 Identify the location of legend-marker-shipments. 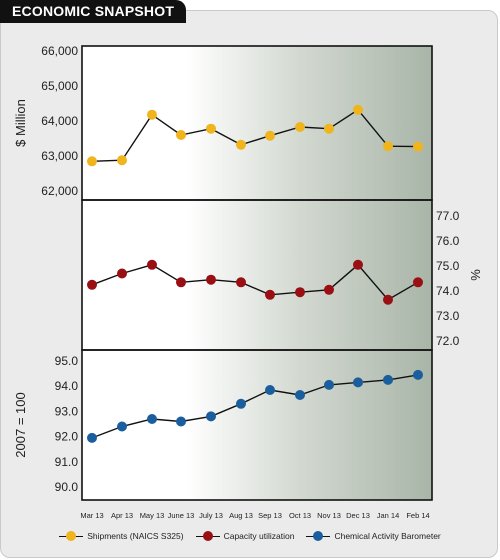
(71, 536).